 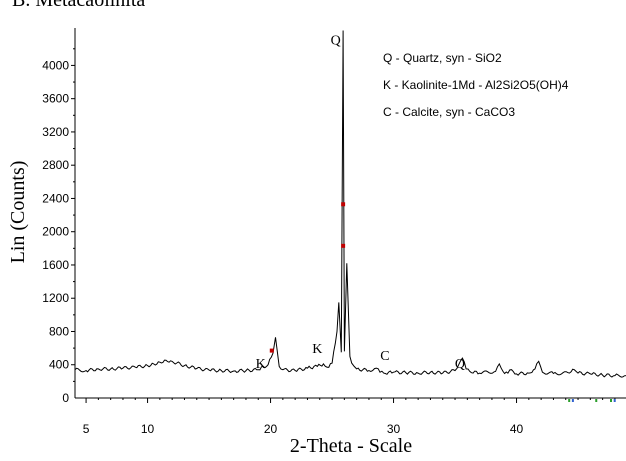 I want to click on y-tick-label: 1600, so click(x=55, y=265).